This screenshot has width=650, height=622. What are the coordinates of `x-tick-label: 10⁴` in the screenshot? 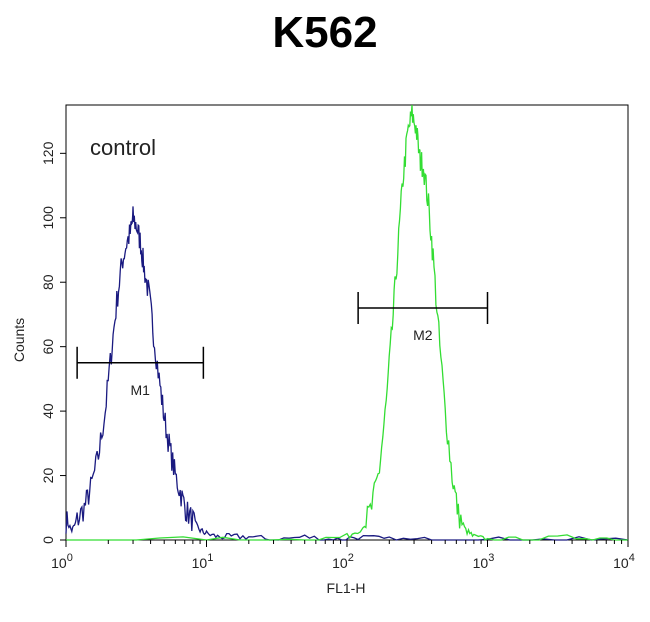 It's located at (624, 561).